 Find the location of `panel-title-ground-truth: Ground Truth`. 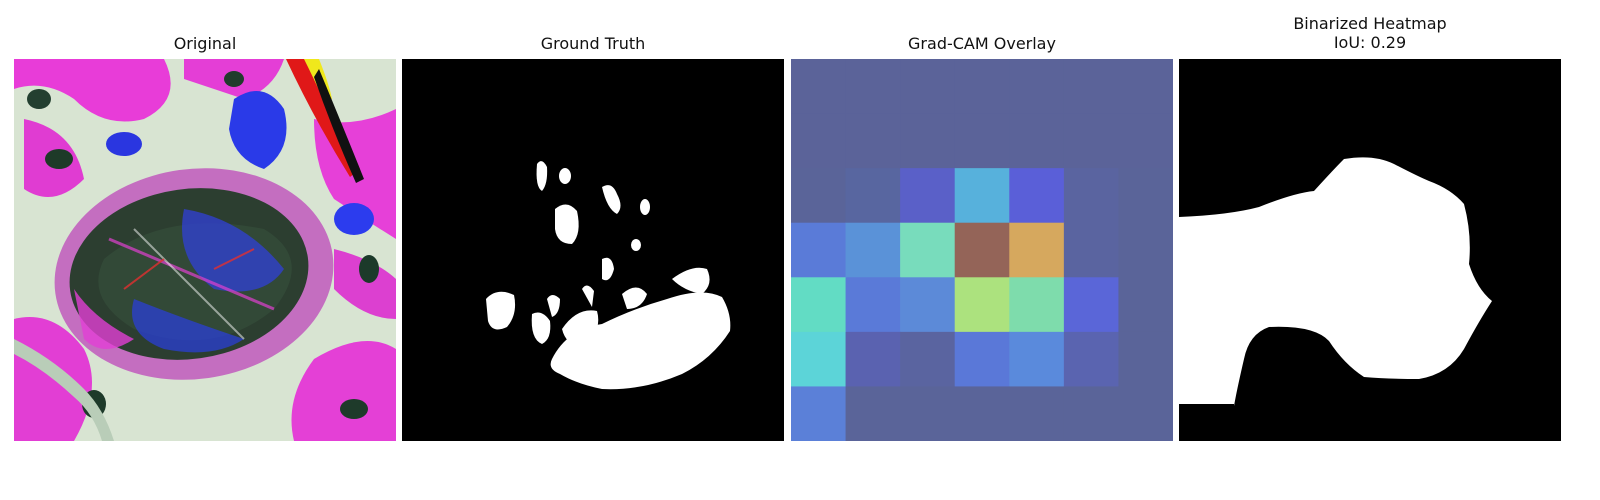

panel-title-ground-truth: Ground Truth is located at coordinates (593, 43).